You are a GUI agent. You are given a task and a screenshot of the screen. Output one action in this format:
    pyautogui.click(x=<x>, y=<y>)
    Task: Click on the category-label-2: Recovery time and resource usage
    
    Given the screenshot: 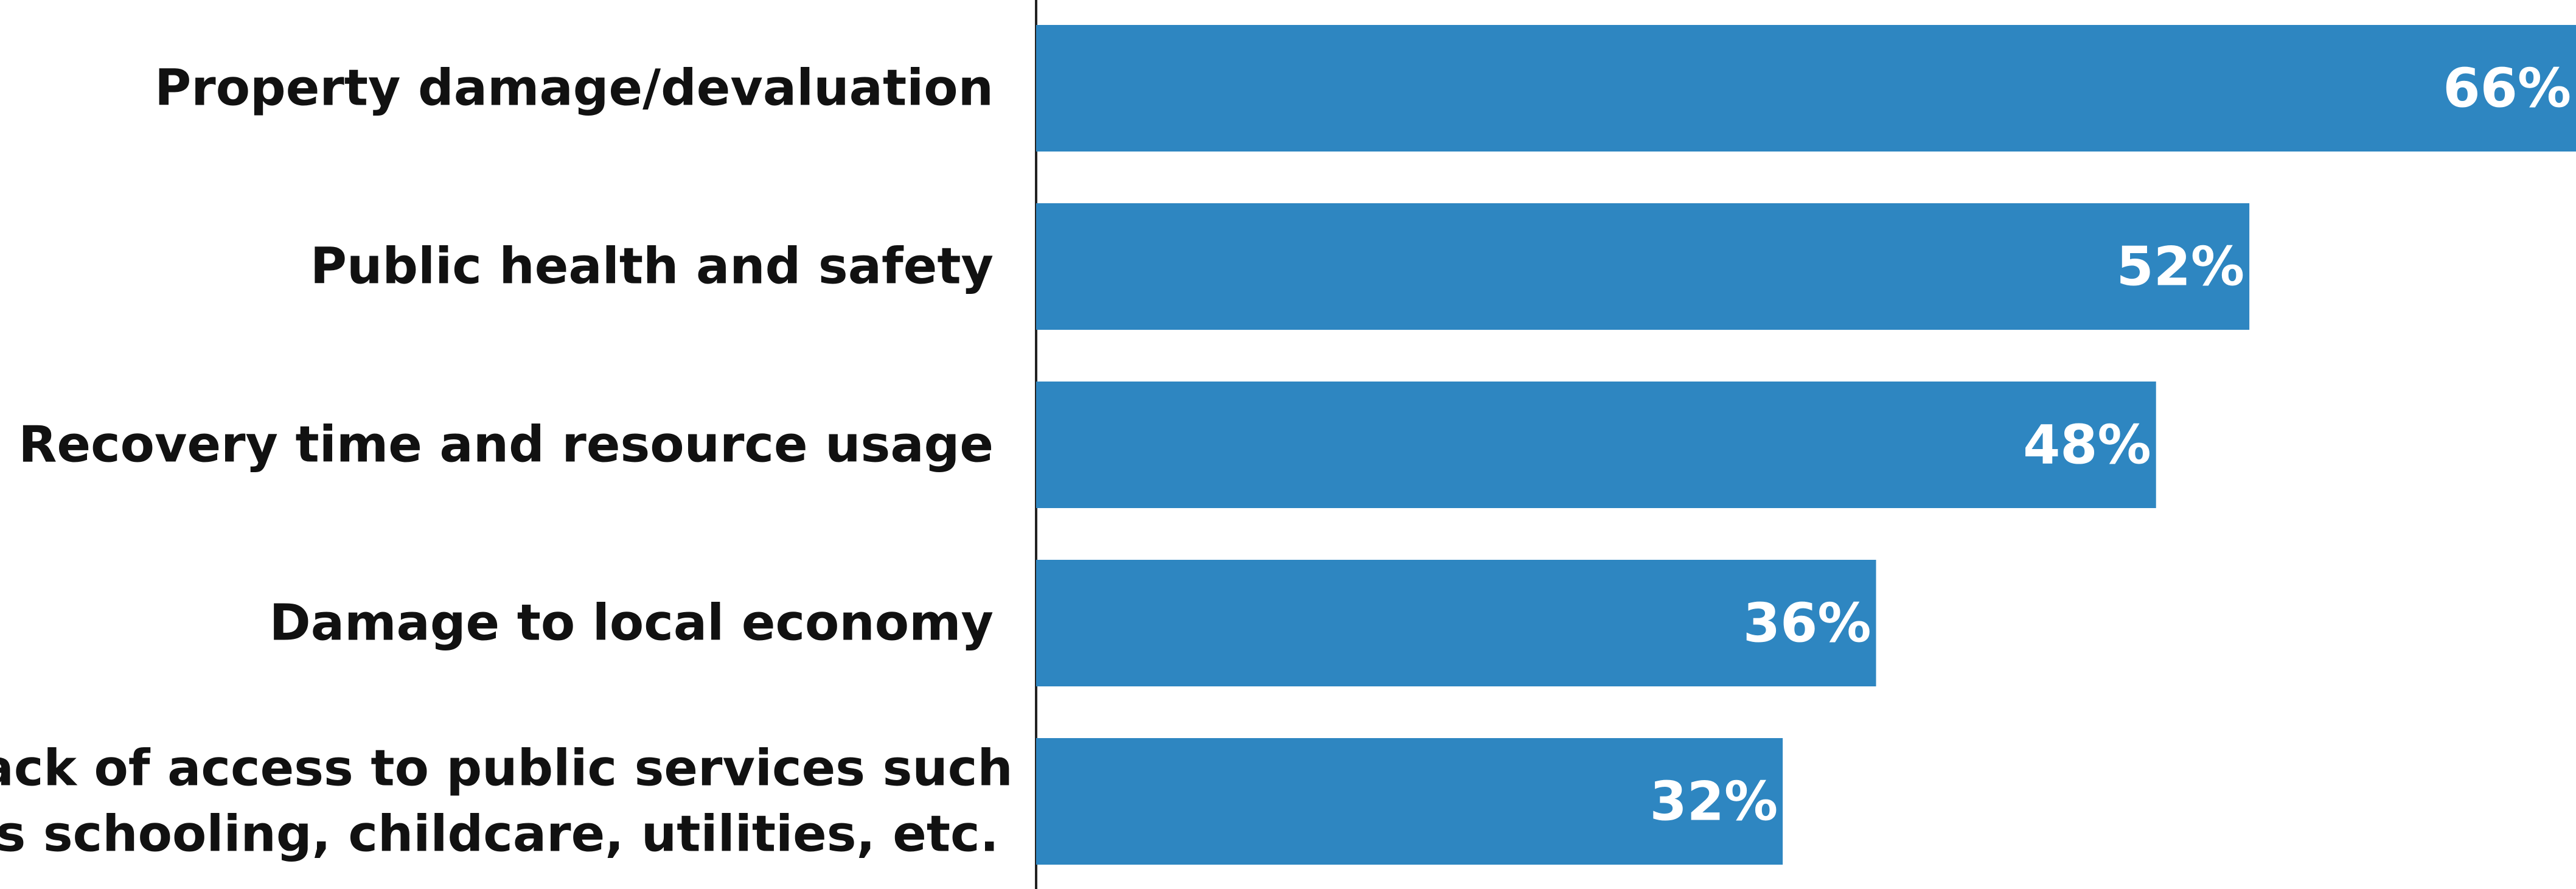 What is the action you would take?
    pyautogui.click(x=506, y=445)
    